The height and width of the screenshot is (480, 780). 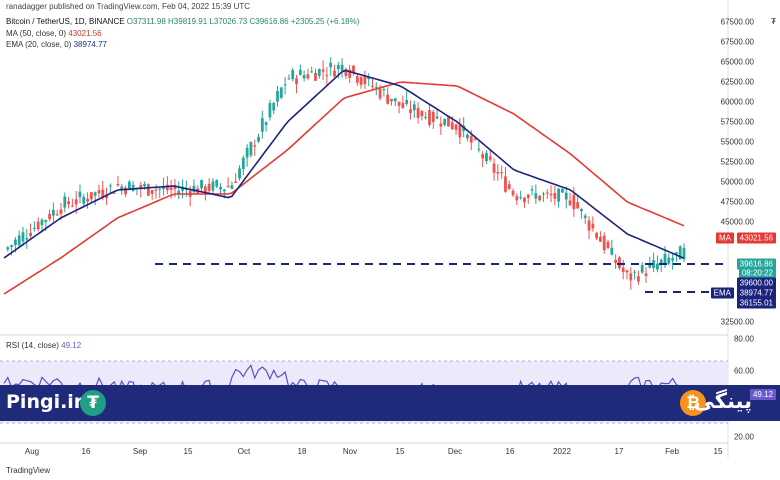 I want to click on x-label: 17, so click(x=619, y=451).